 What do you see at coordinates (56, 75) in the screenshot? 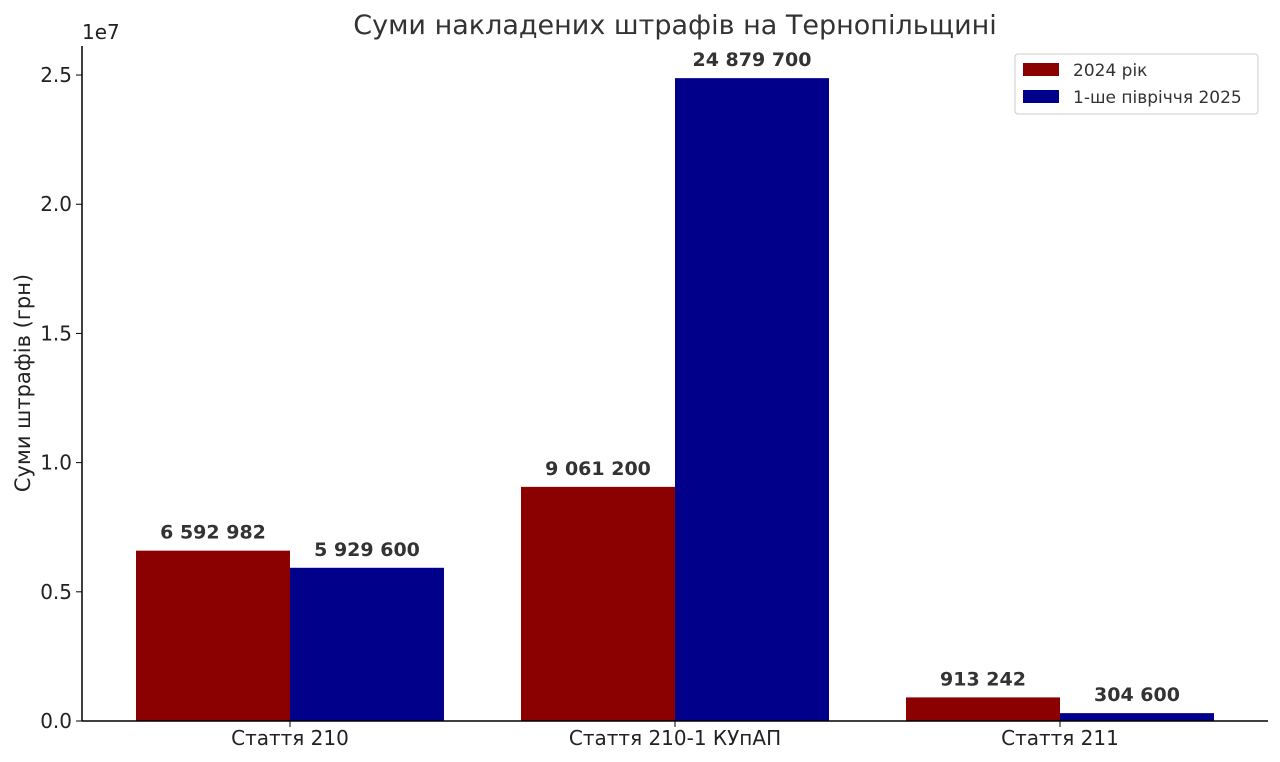
I see `y-tick-label: 2.5` at bounding box center [56, 75].